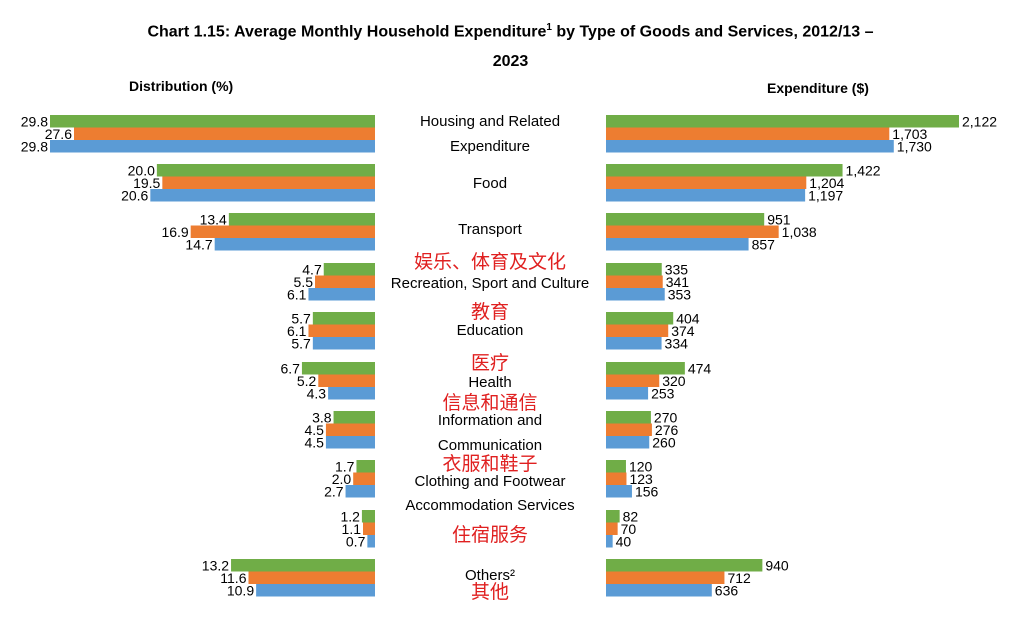 The image size is (1021, 619). I want to click on chinese-annotation: 住宿服务, so click(490, 535).